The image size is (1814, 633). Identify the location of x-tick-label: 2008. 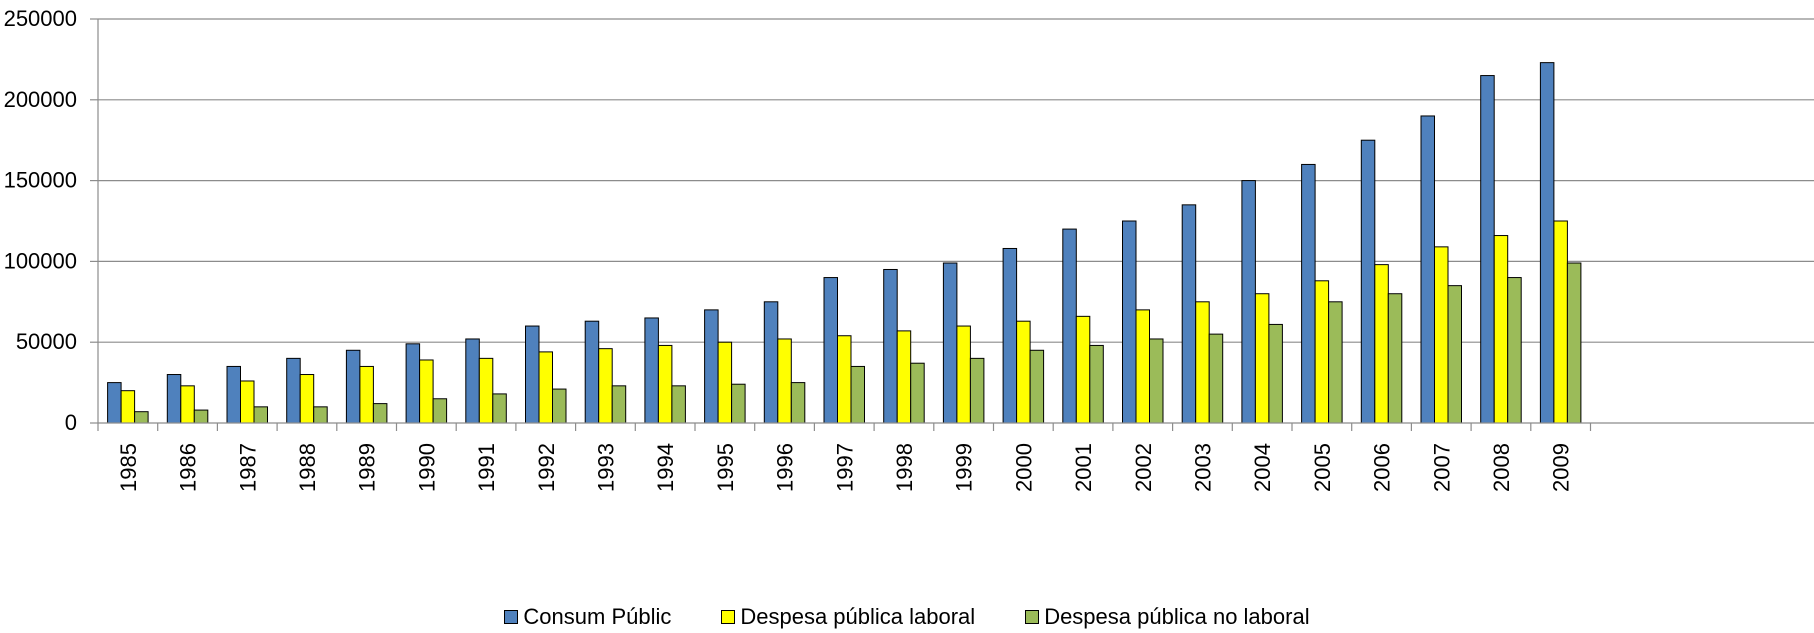
(1501, 467).